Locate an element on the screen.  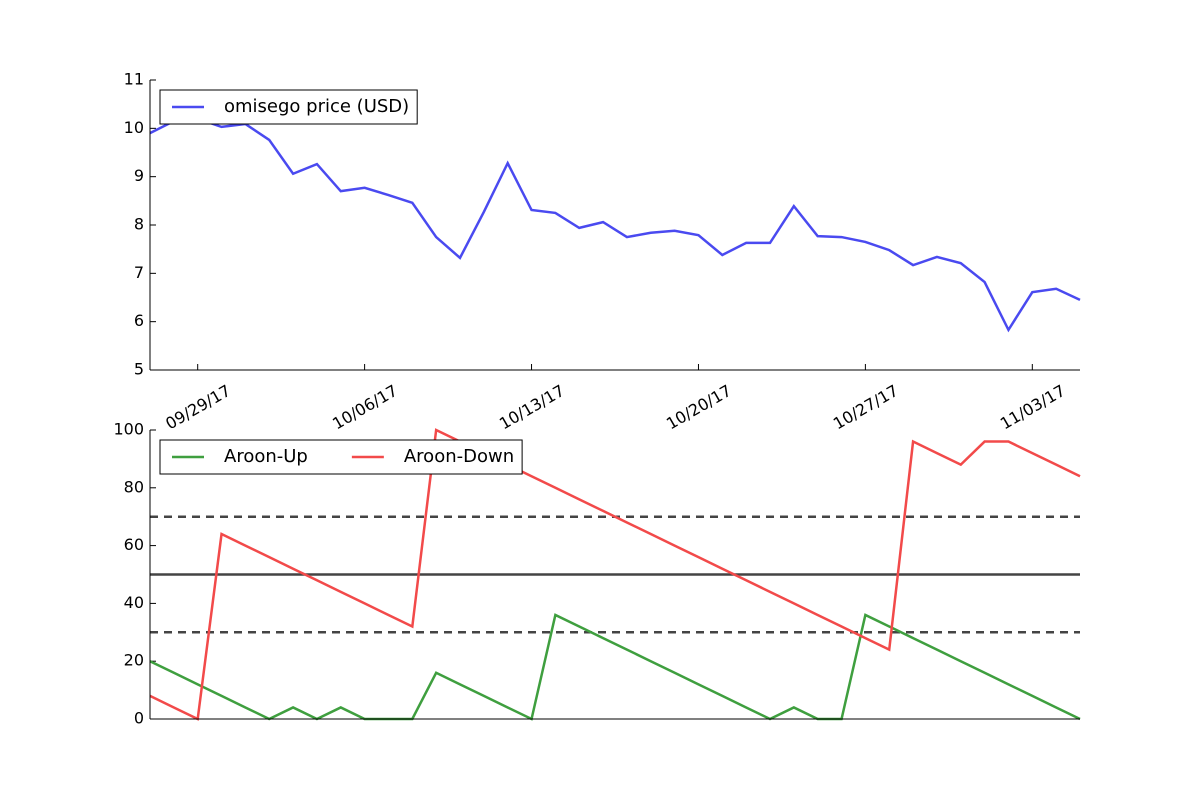
x-tick-label: 11/03/17 is located at coordinates (1033, 407).